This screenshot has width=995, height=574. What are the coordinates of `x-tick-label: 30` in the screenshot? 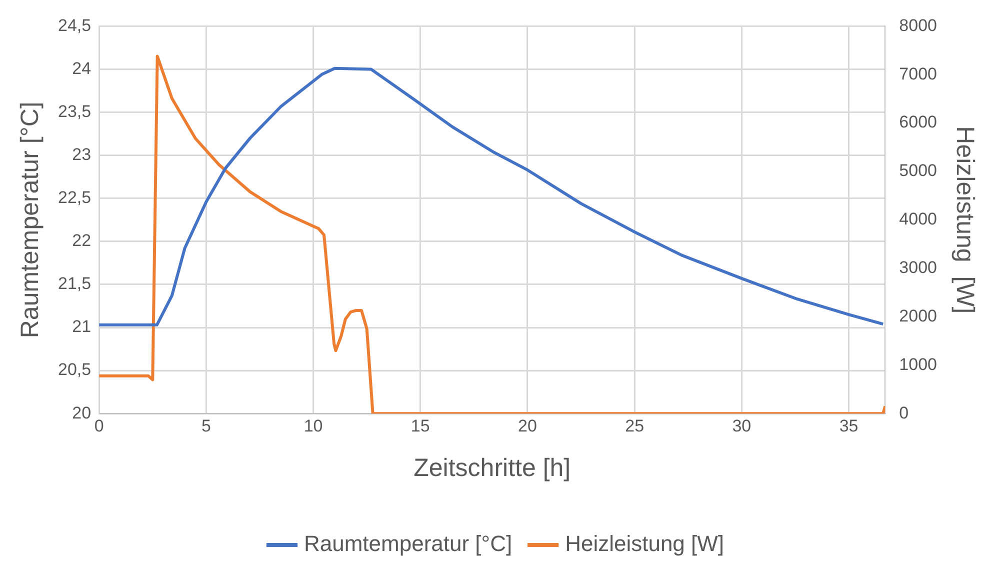 It's located at (742, 426).